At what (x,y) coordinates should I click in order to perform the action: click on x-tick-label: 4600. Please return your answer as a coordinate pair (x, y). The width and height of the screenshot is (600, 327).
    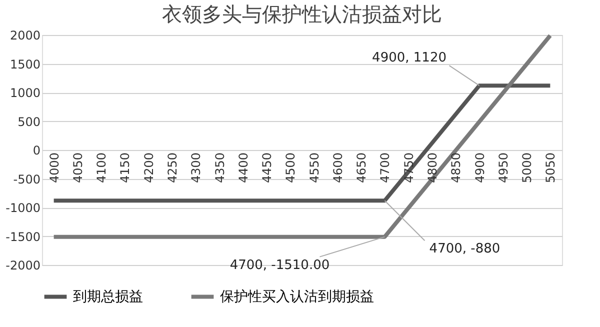
    Looking at the image, I should click on (337, 168).